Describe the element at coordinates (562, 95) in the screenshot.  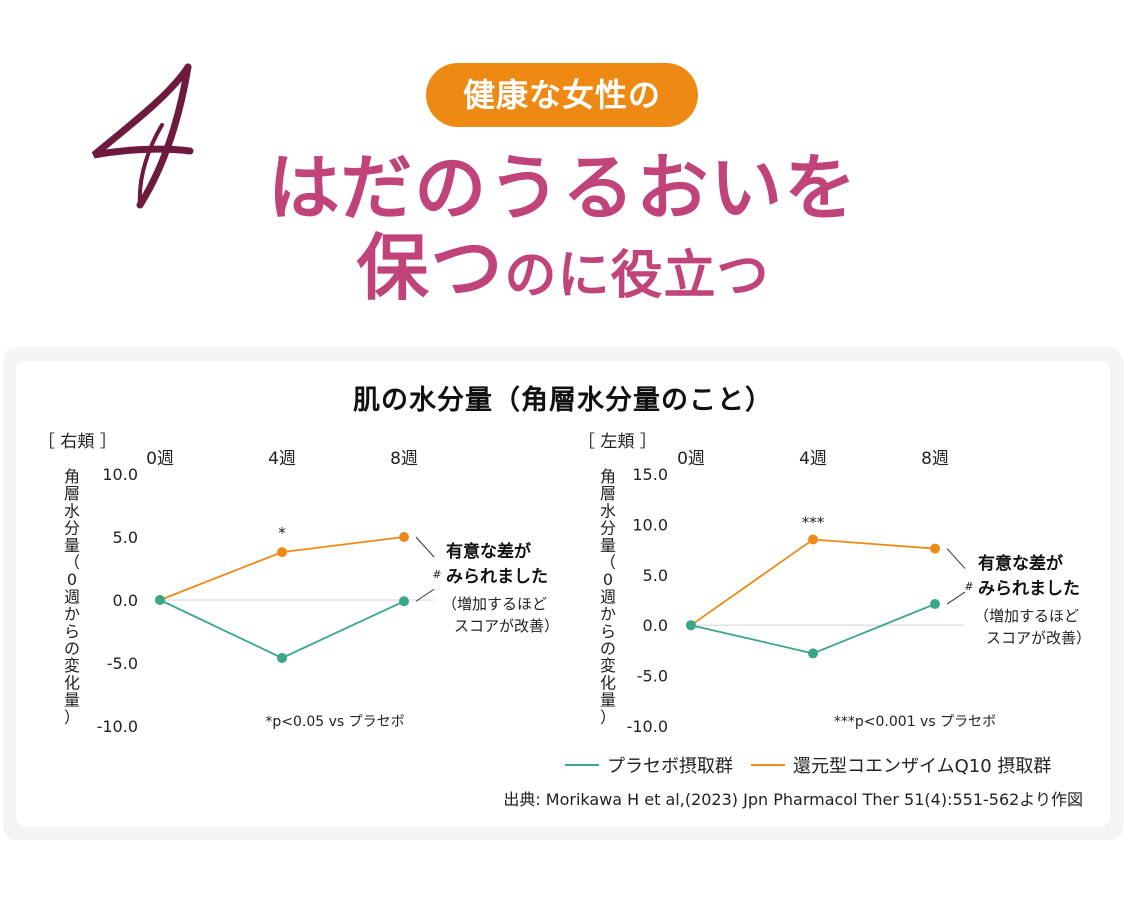
I see `category-badge: 健康な女性の` at that location.